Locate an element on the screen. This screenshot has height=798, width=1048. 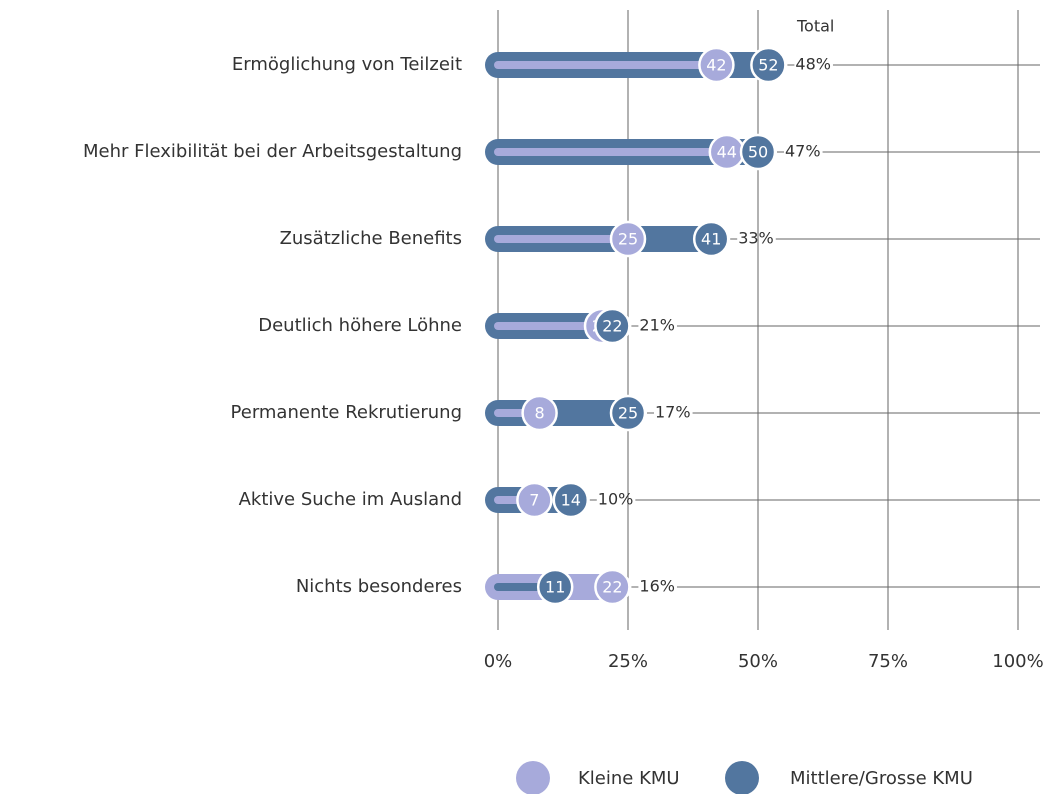
total-label: 33% is located at coordinates (756, 238).